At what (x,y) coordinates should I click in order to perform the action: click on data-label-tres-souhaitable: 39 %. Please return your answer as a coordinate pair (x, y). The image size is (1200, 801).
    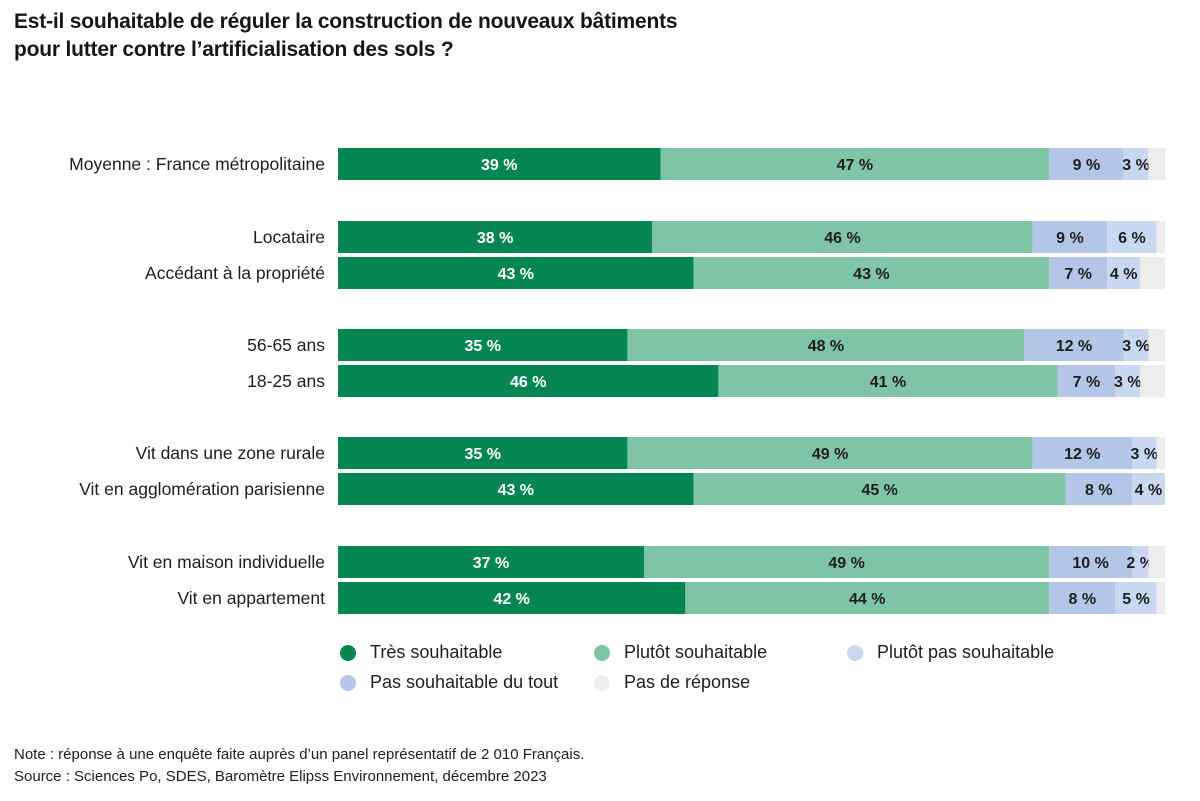
    Looking at the image, I should click on (499, 165).